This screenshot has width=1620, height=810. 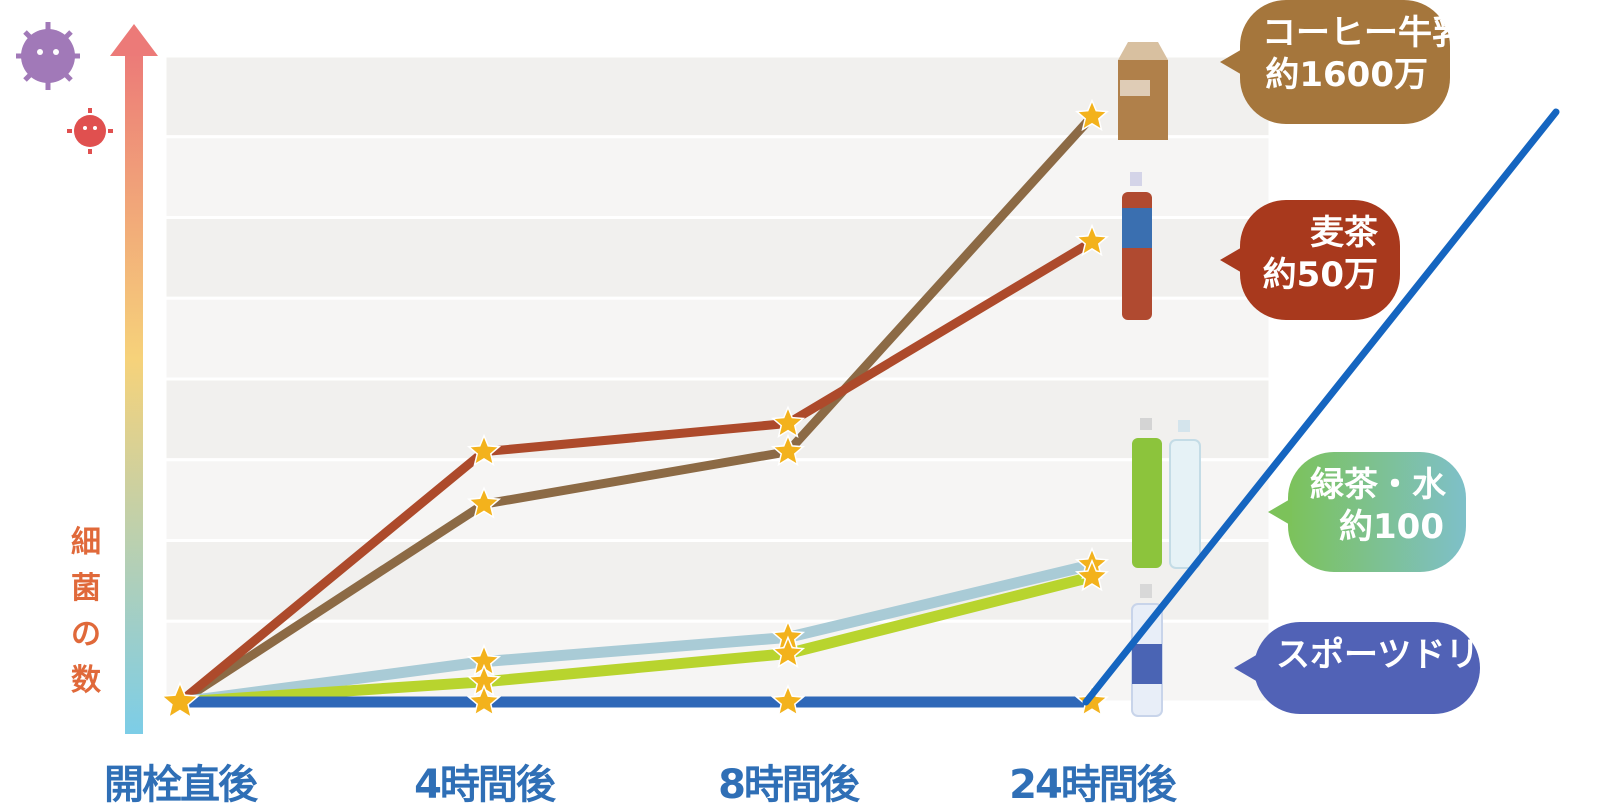 I want to click on green-tea-bottle-icon, so click(x=1147, y=493).